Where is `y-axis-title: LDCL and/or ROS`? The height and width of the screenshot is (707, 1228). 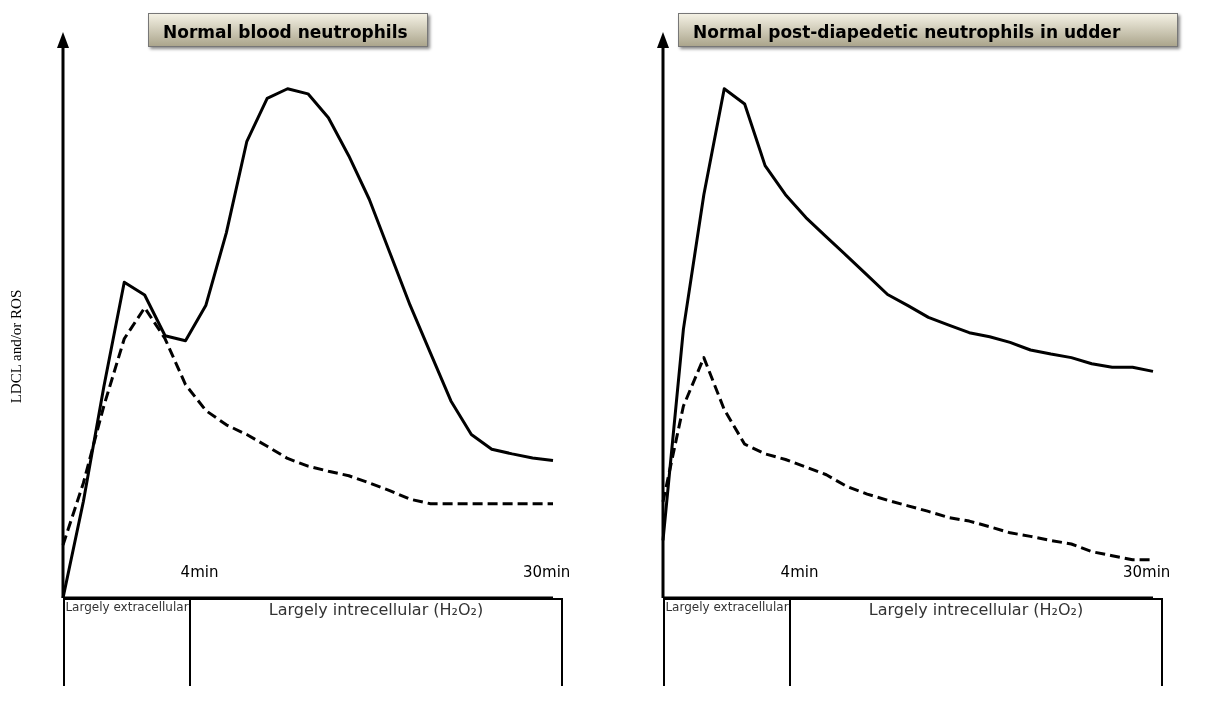 y-axis-title: LDCL and/or ROS is located at coordinates (16, 347).